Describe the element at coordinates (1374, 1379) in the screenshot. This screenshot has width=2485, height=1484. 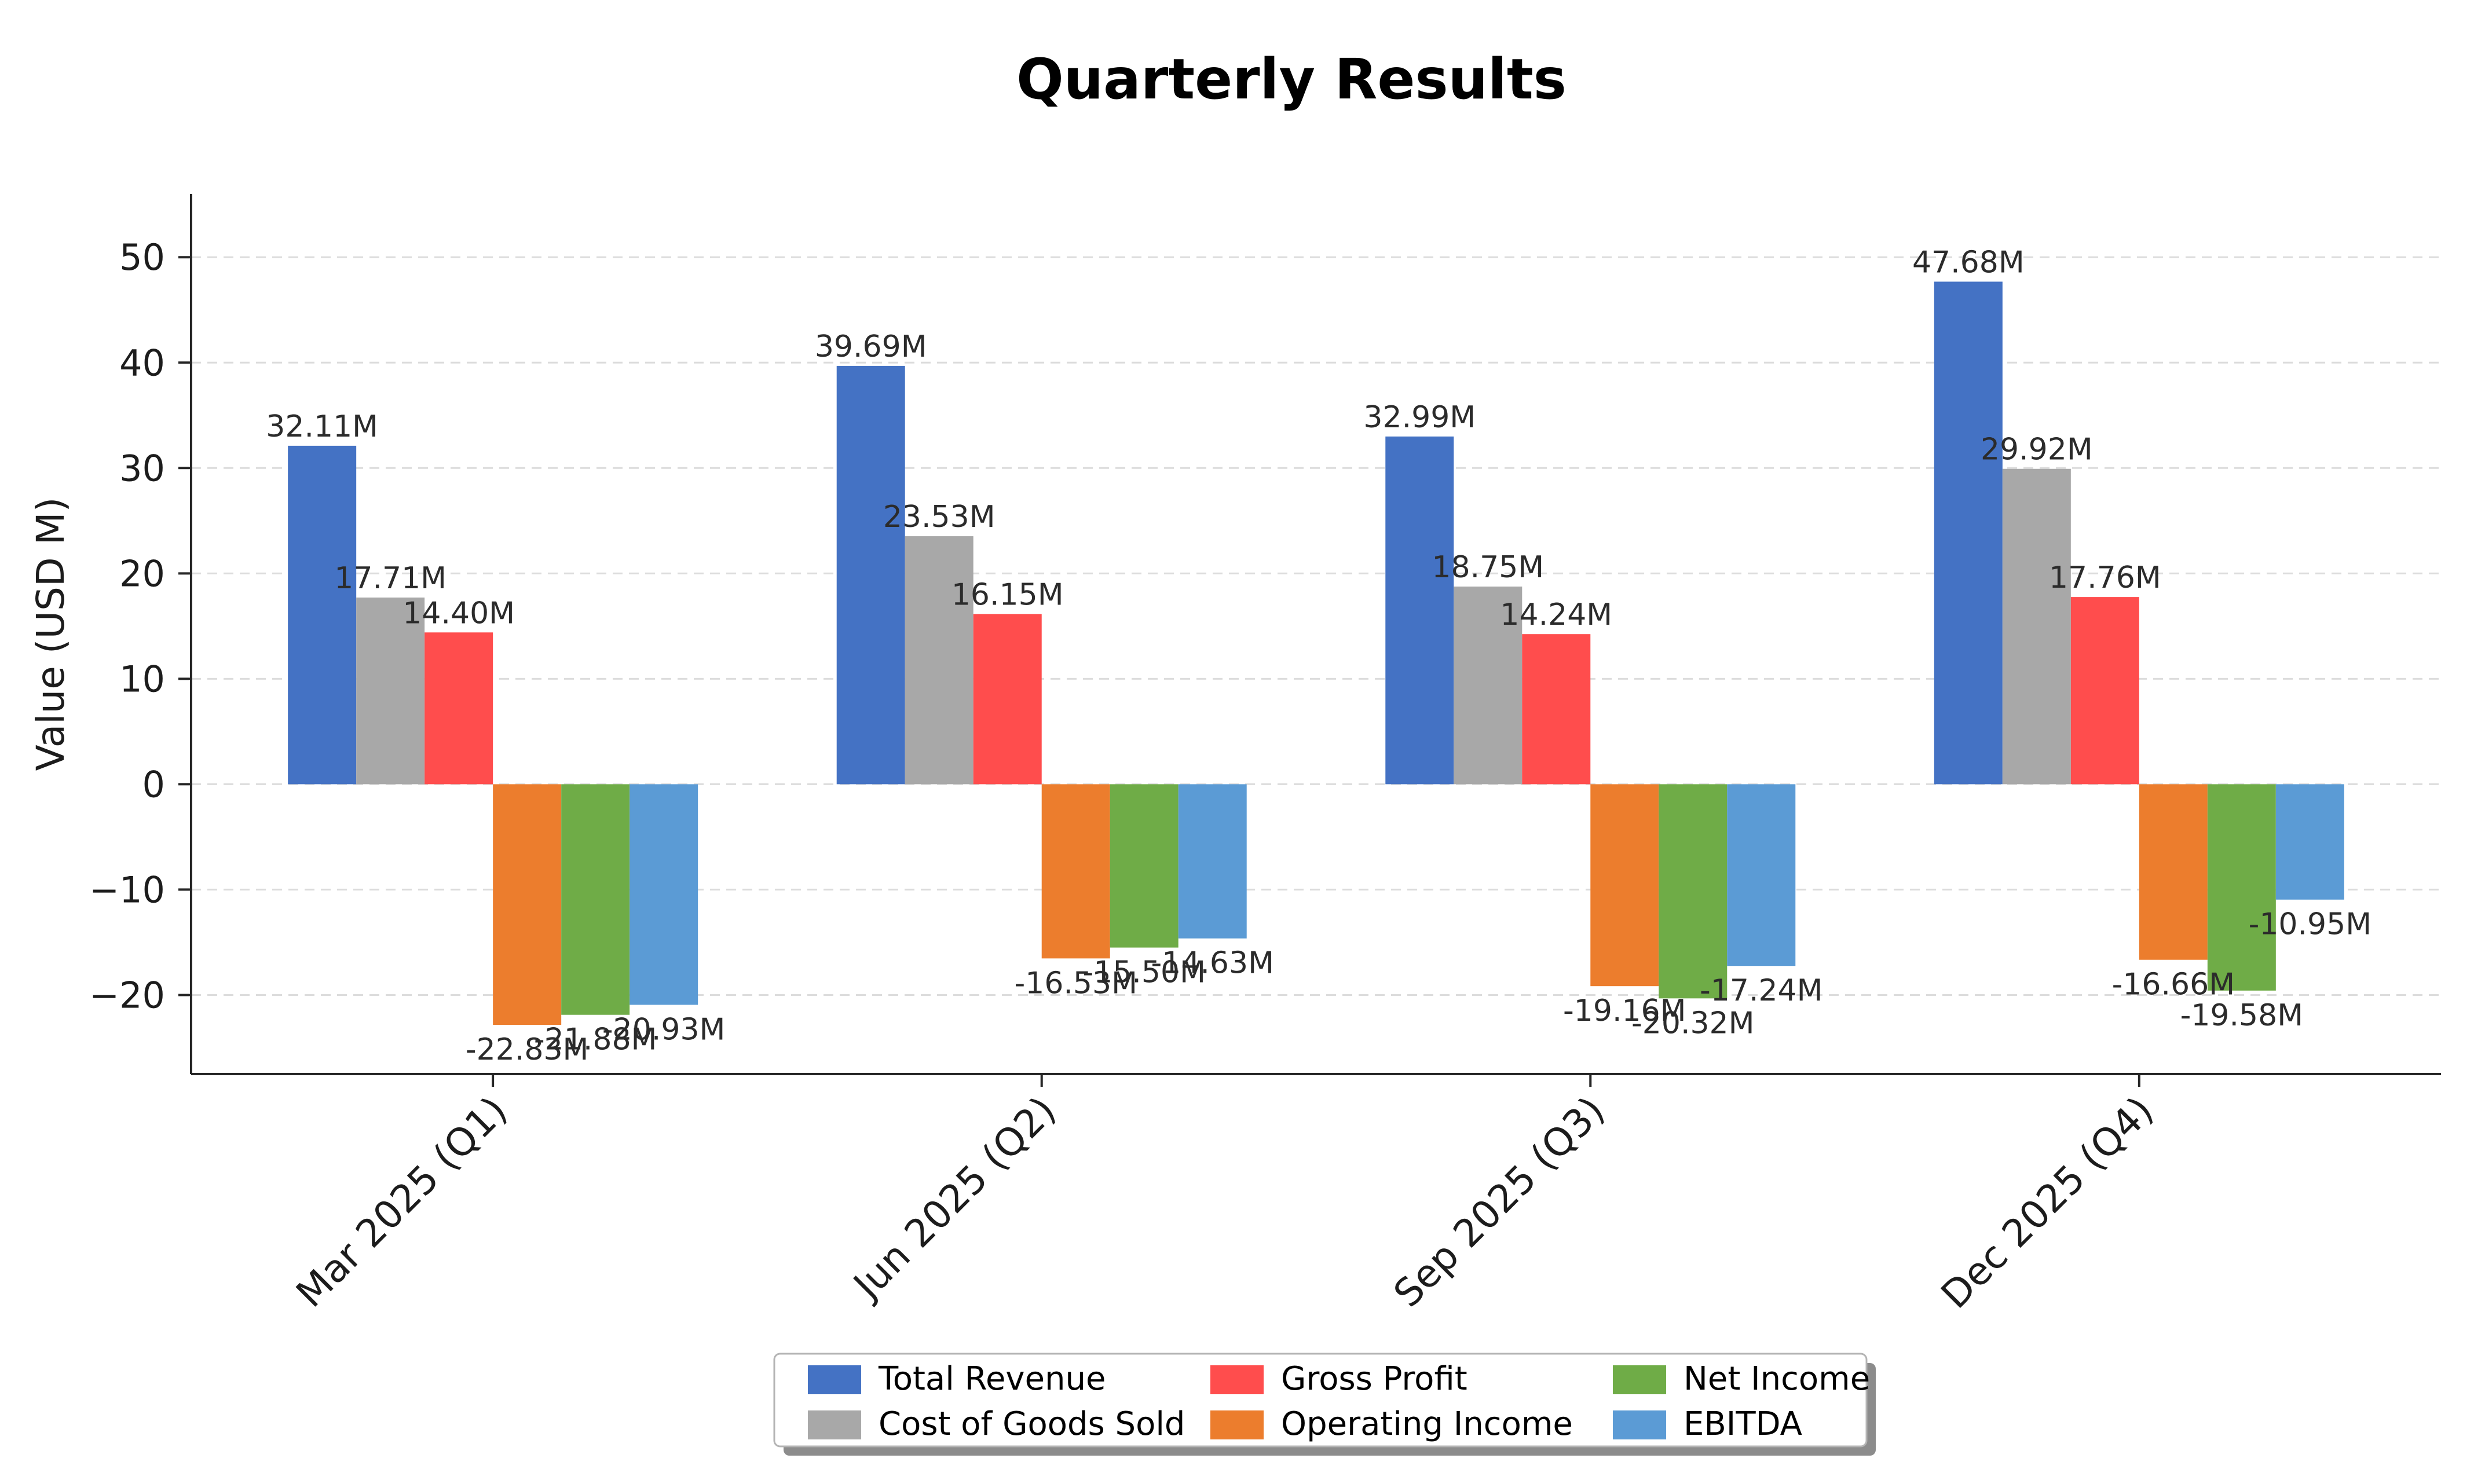
I see `legend-label: Gross Profit` at that location.